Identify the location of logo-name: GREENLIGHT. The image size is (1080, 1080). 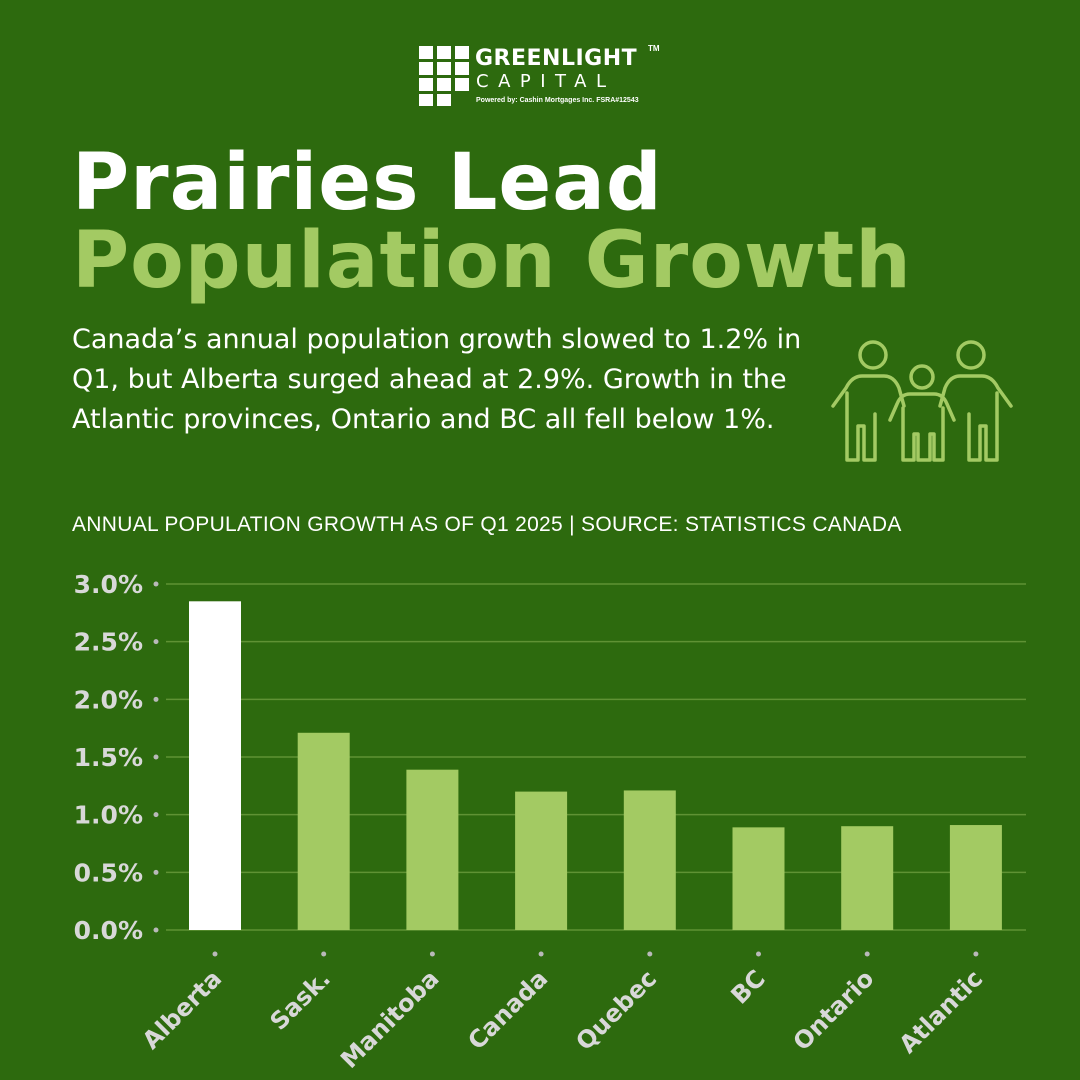
(556, 58).